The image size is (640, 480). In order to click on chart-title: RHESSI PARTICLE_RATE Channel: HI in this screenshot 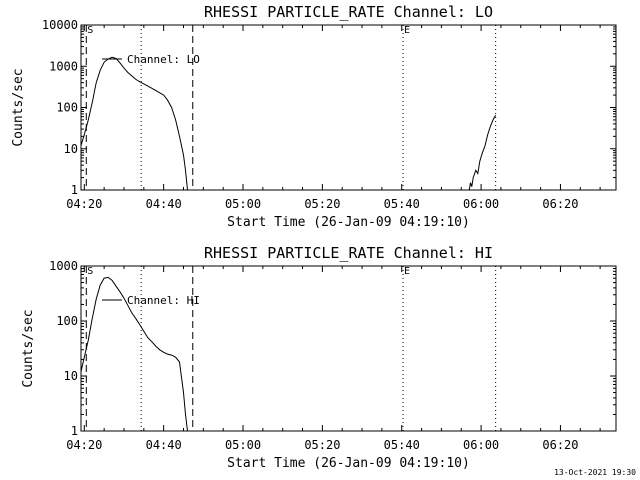, I will do `click(348, 253)`.